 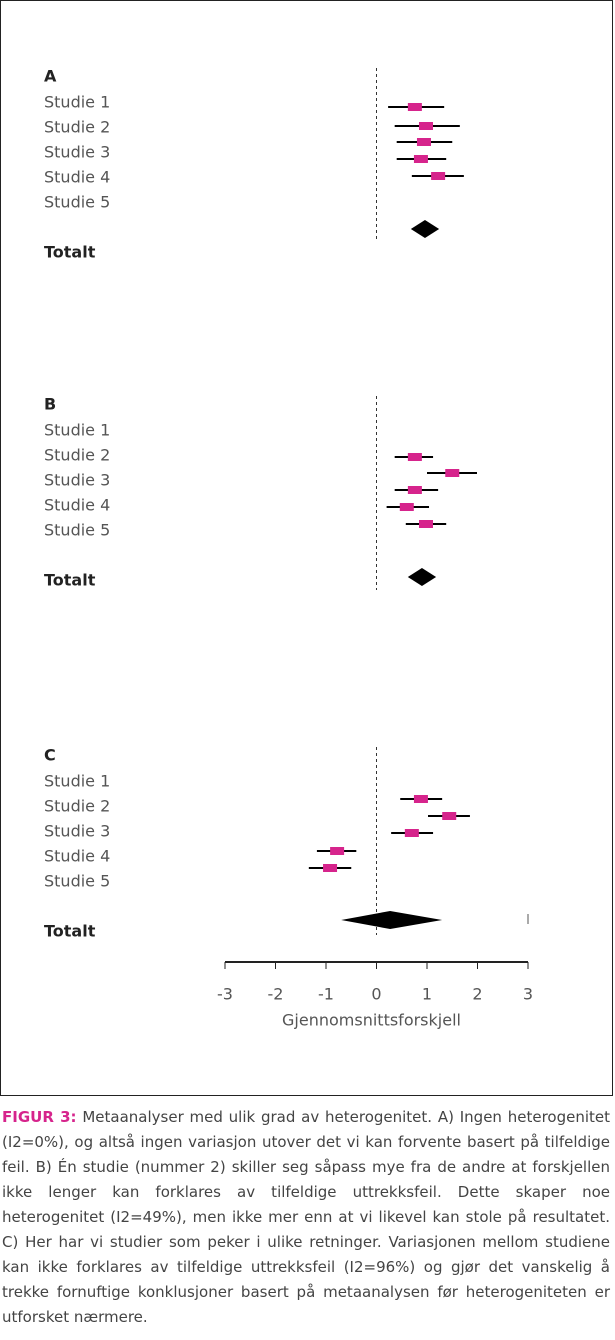 What do you see at coordinates (477, 994) in the screenshot?
I see `x-tick-label: 2` at bounding box center [477, 994].